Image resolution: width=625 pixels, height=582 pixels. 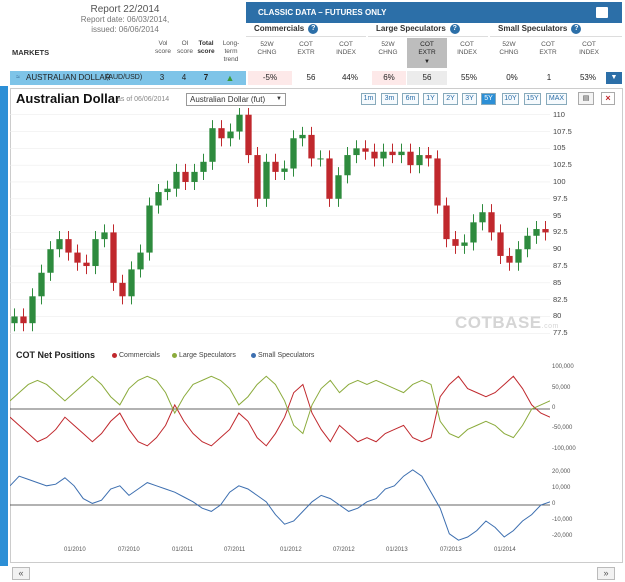 What do you see at coordinates (557, 282) in the screenshot?
I see `price-tick-label: 85` at bounding box center [557, 282].